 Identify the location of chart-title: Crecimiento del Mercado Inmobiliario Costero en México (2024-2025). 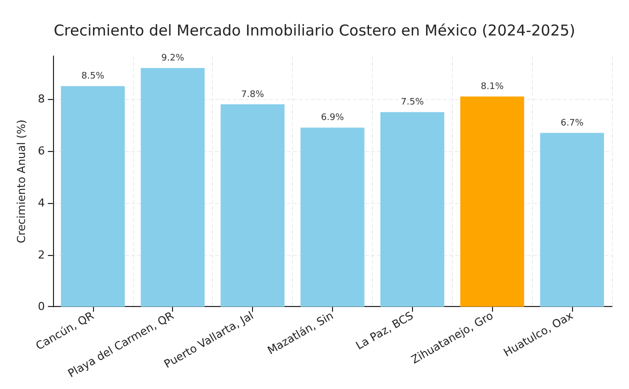
(315, 31).